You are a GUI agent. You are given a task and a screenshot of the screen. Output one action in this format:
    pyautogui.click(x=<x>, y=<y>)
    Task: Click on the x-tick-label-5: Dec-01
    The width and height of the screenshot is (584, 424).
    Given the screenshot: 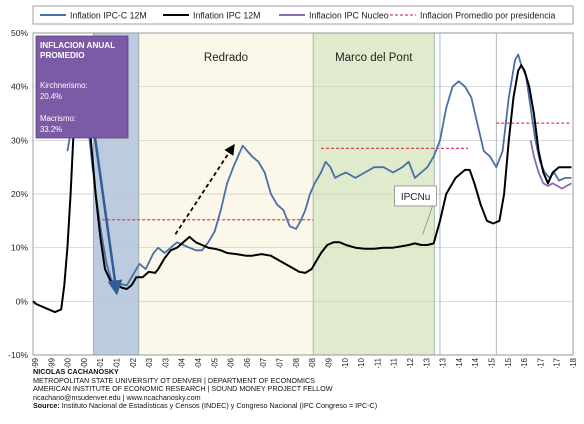 What is the action you would take?
    pyautogui.click(x=117, y=363)
    